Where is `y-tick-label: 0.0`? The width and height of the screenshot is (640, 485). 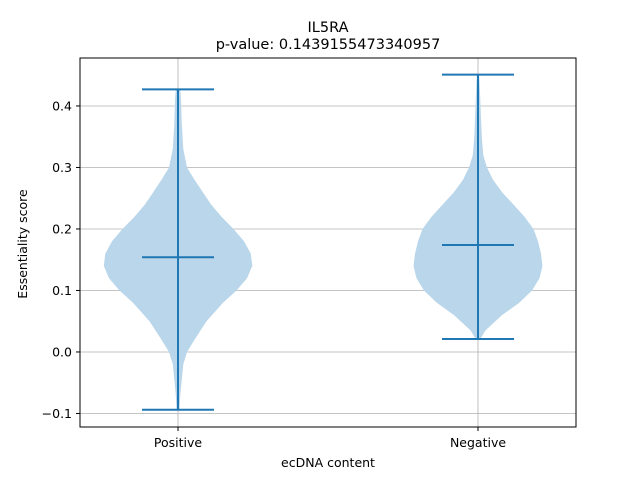 y-tick-label: 0.0 is located at coordinates (62, 351).